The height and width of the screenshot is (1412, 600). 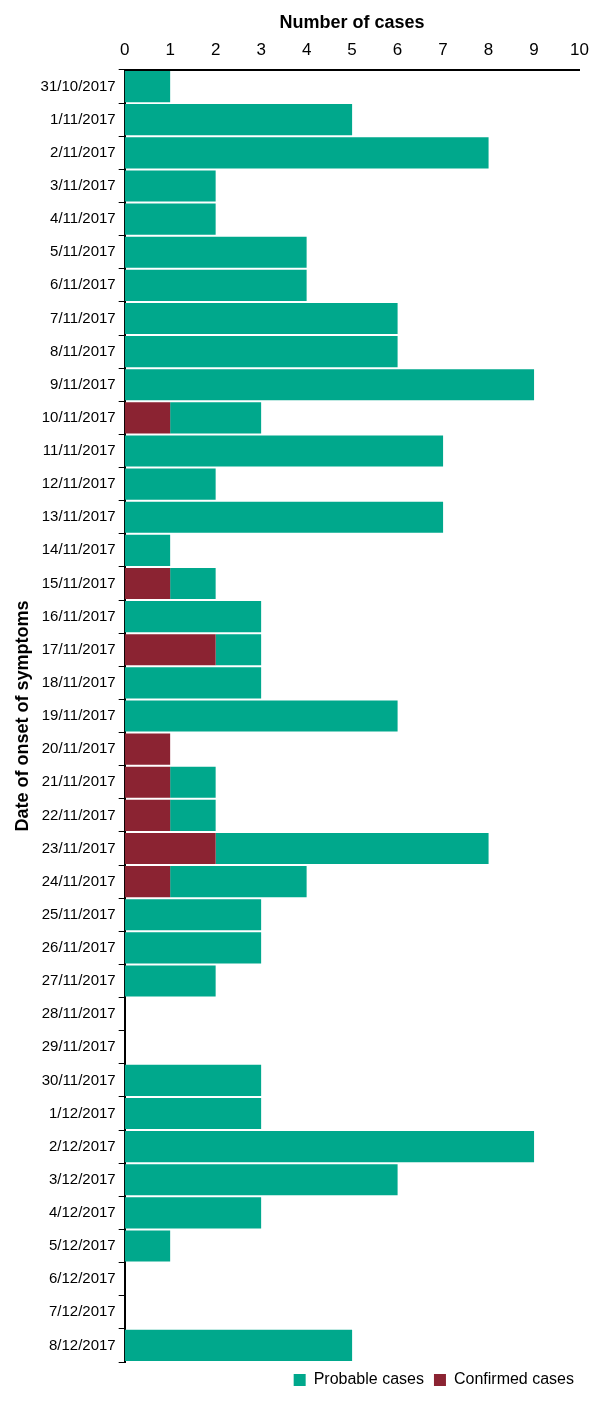 What do you see at coordinates (78, 781) in the screenshot?
I see `y-tick-label: 21/11/2017` at bounding box center [78, 781].